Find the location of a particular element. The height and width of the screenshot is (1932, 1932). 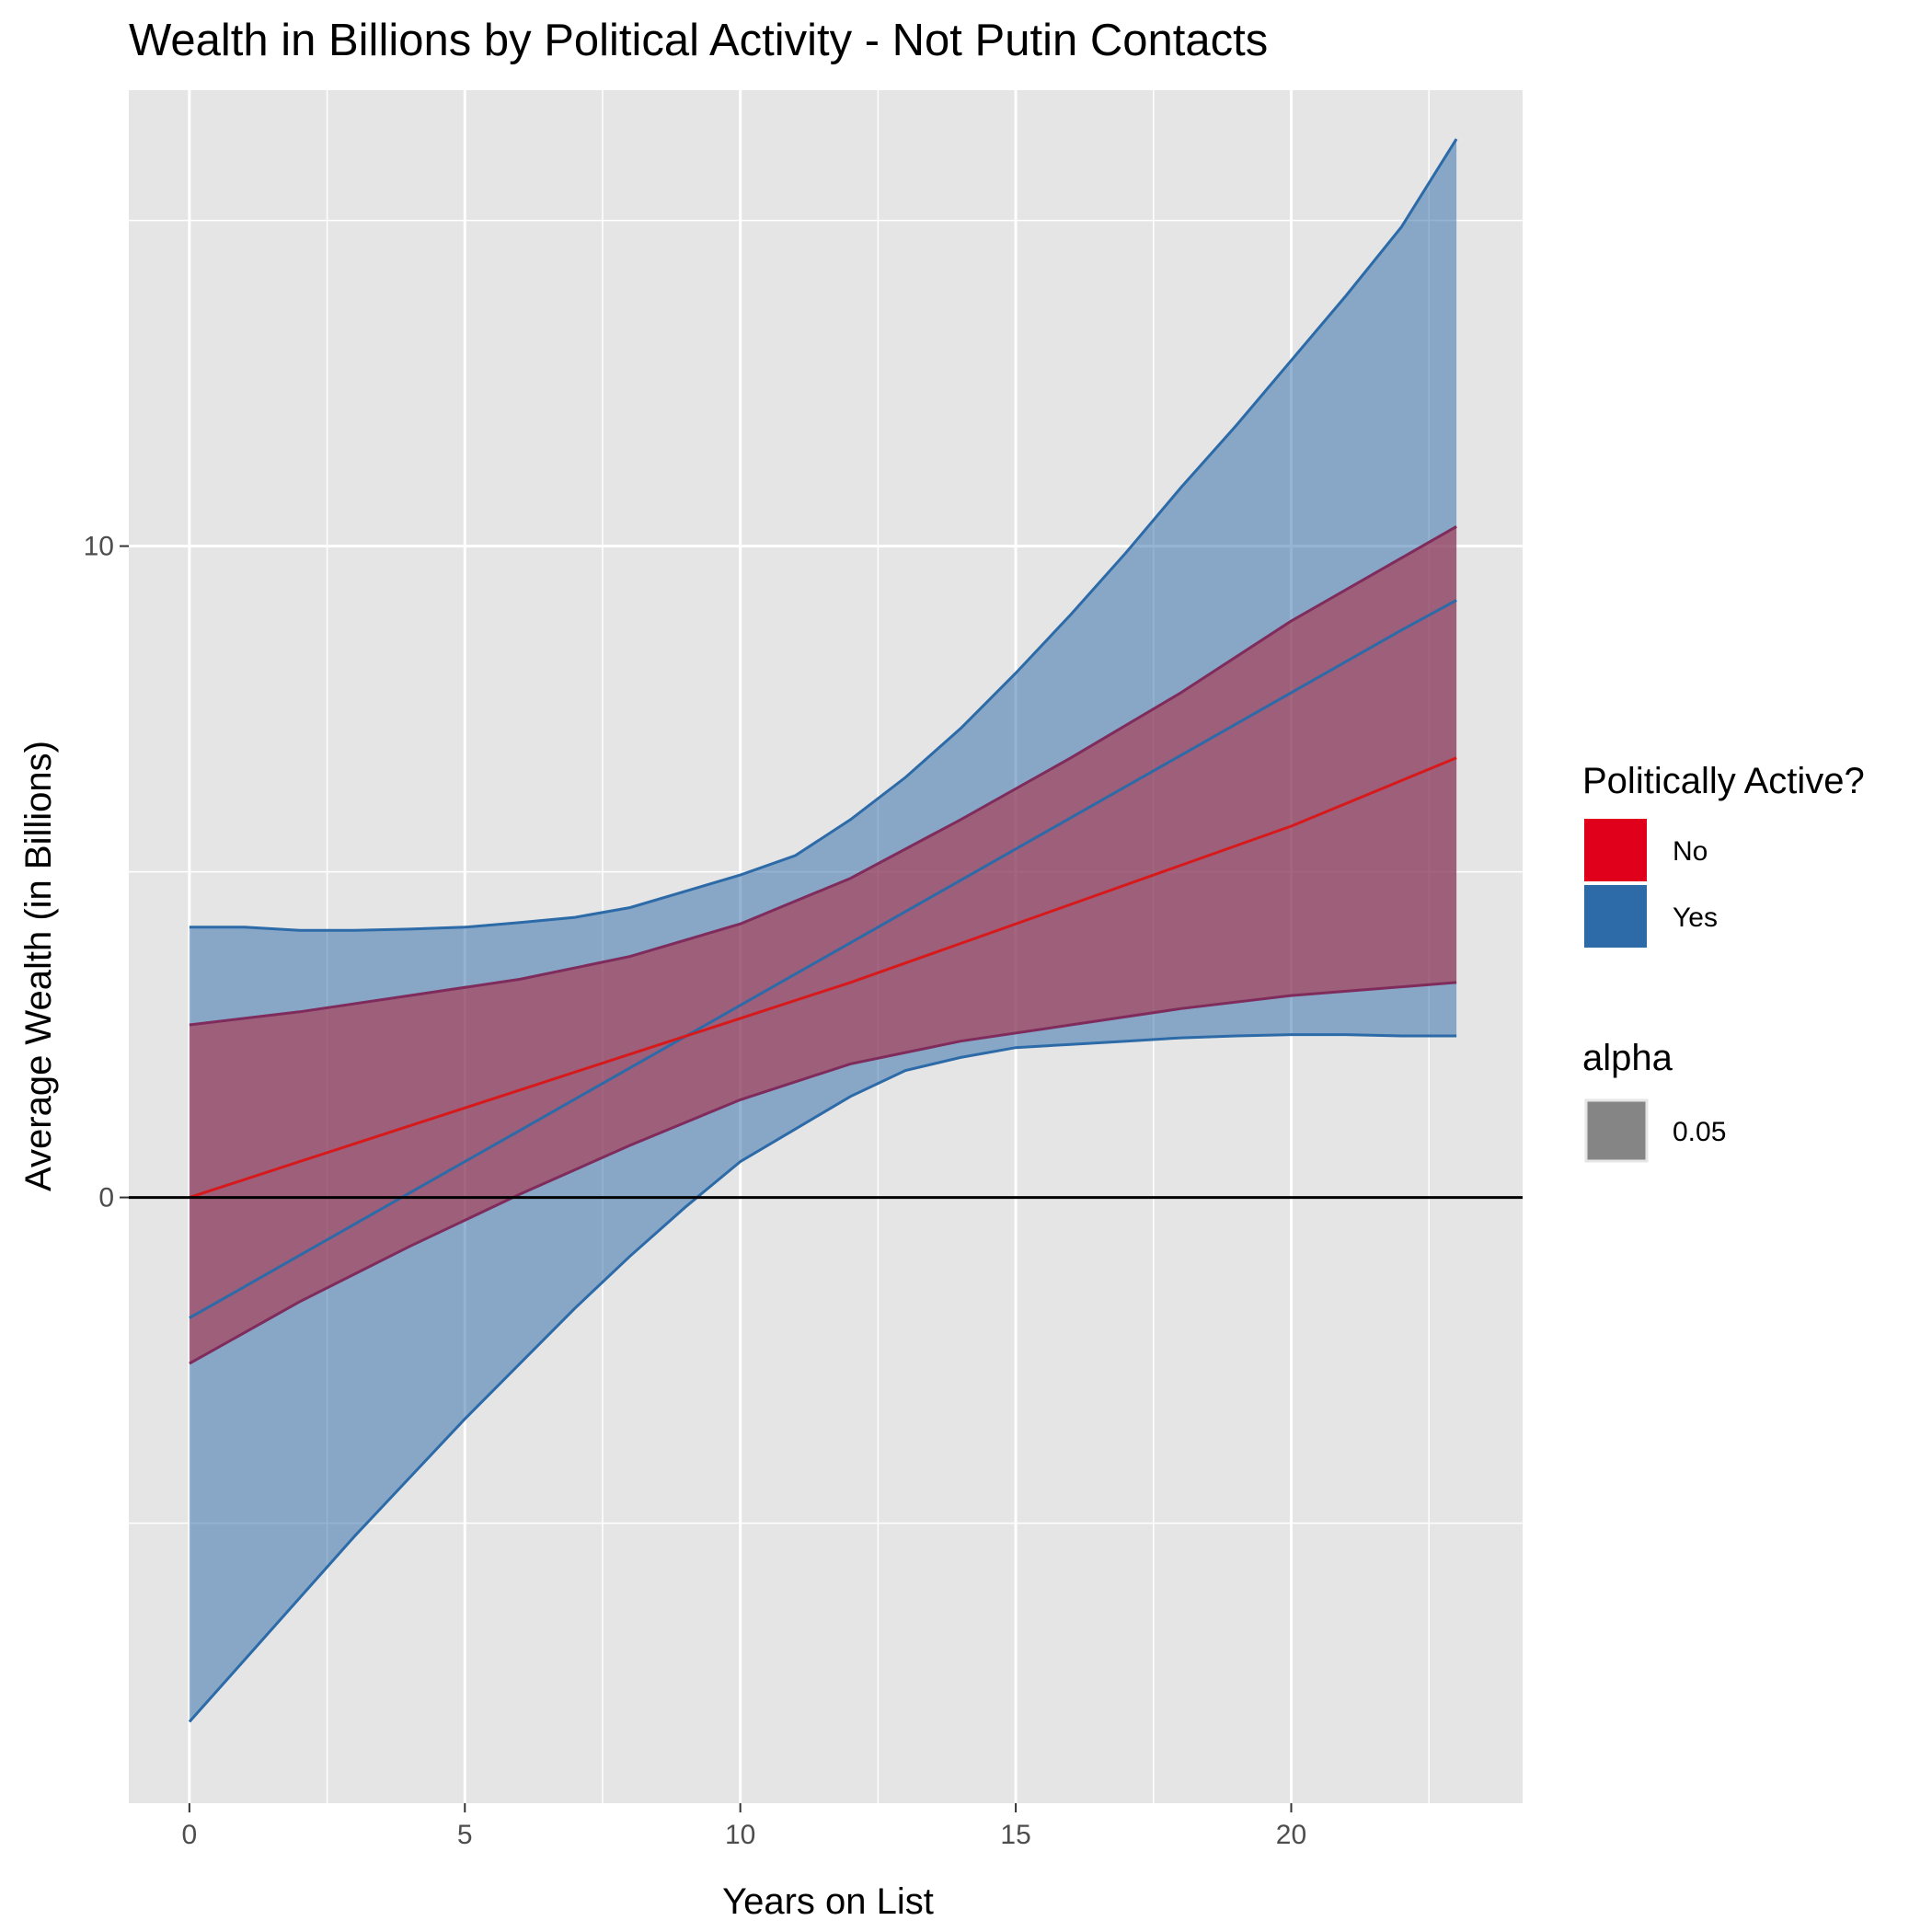

legend-label-yes: Yes is located at coordinates (1695, 918).